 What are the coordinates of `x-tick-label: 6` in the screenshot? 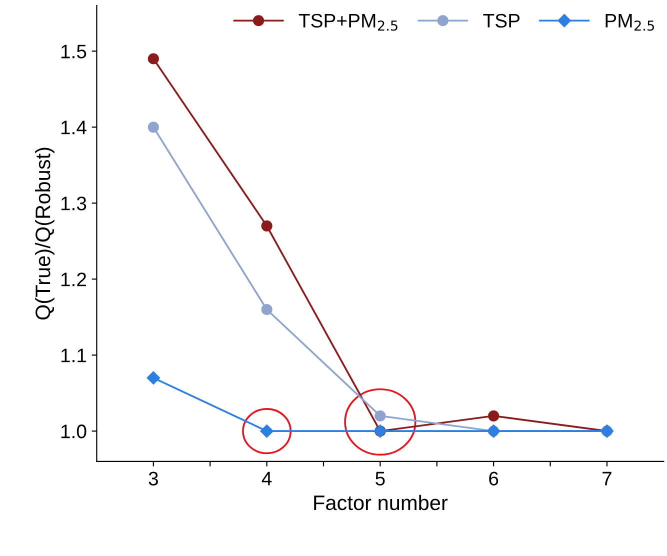 It's located at (493, 479).